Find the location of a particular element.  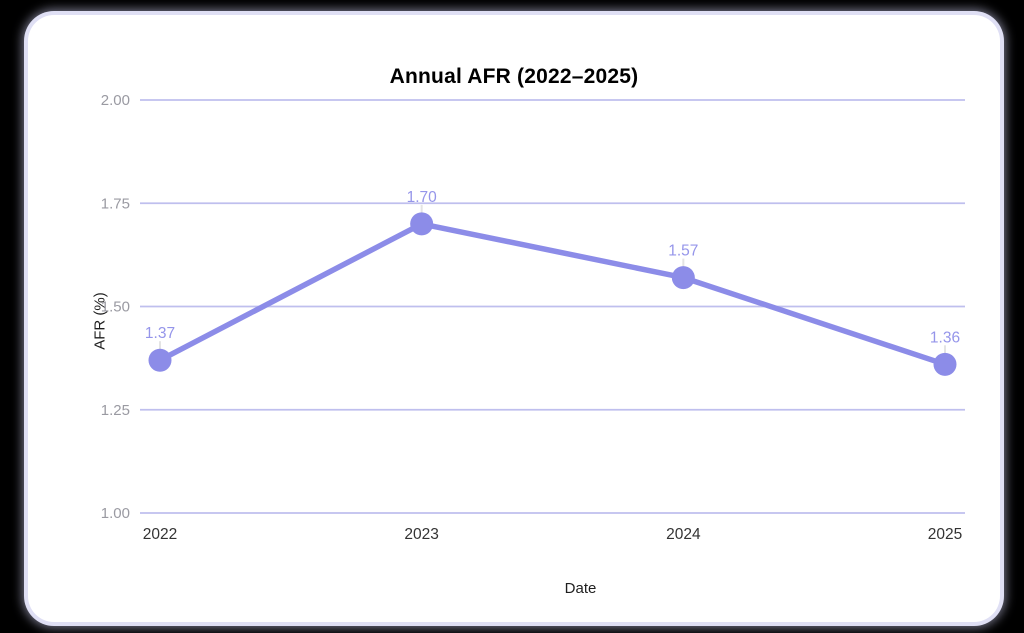

x-tick-label: 2025 is located at coordinates (945, 534).